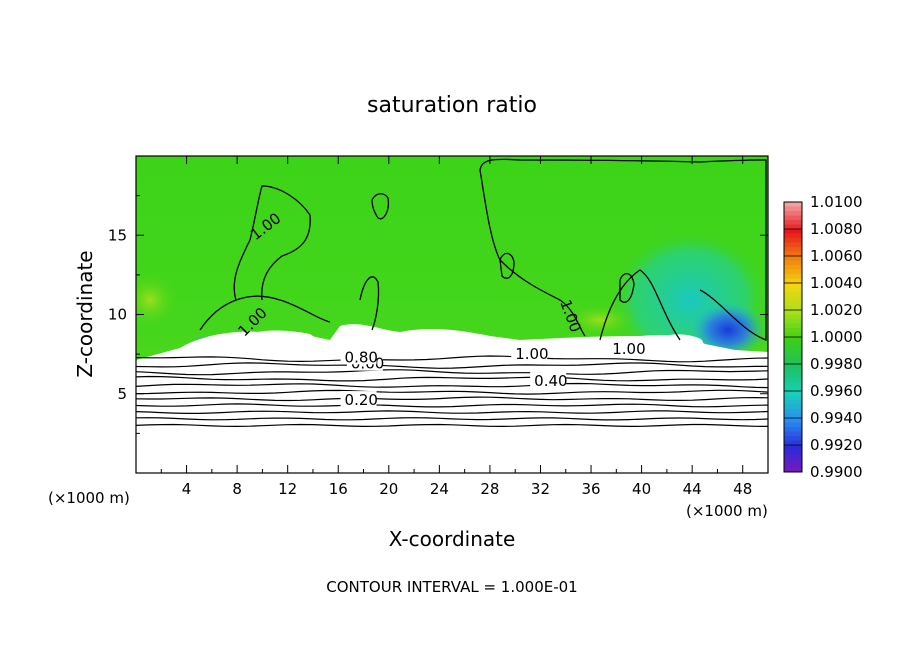 This screenshot has height=654, width=904. Describe the element at coordinates (836, 283) in the screenshot. I see `colorbar-label: 1.0040` at that location.